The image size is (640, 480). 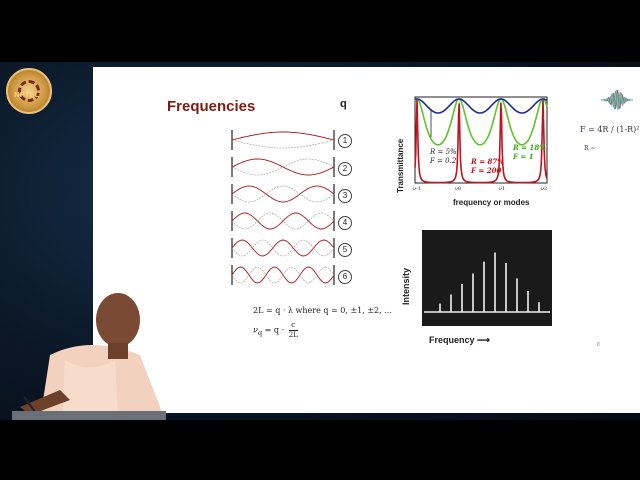 I want to click on transmittance-plot: ν-1 ν0 ν1 ν2, so click(x=480, y=143).